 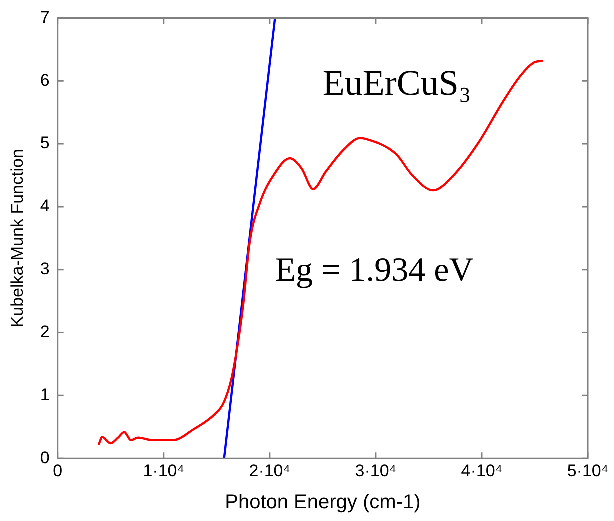 I want to click on x-tick-label: 4·10⁴, so click(x=482, y=470).